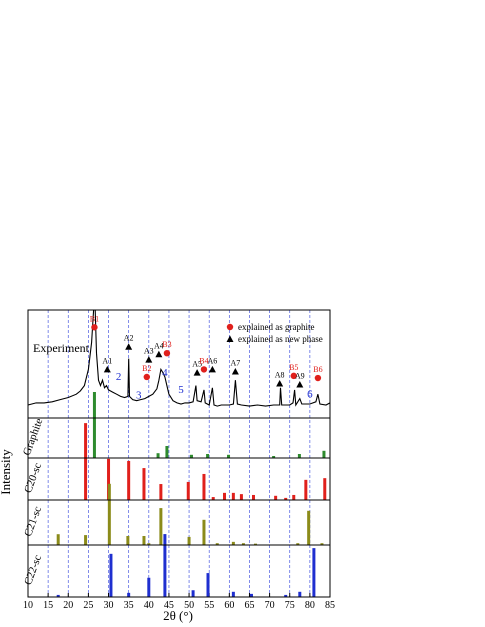  What do you see at coordinates (129, 338) in the screenshot?
I see `peak-label: A2` at bounding box center [129, 338].